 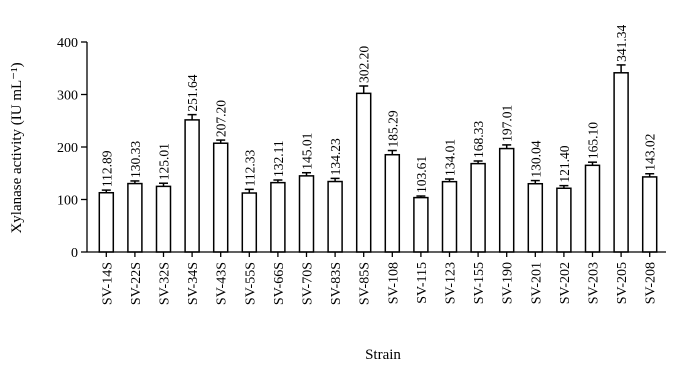 What do you see at coordinates (67, 96) in the screenshot?
I see `y-tick-label: 300` at bounding box center [67, 96].